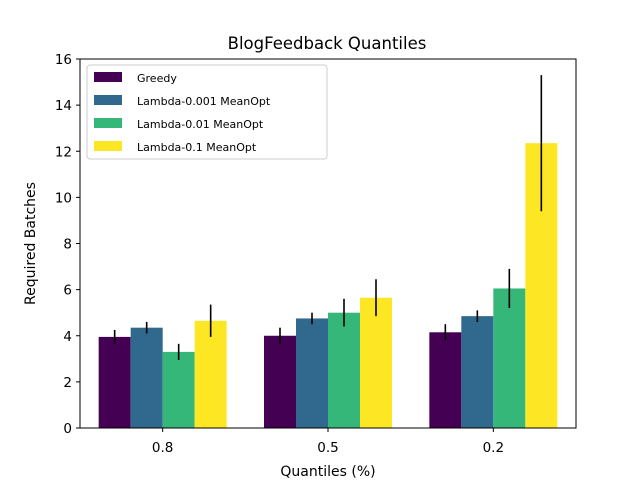 This screenshot has height=480, width=640. Describe the element at coordinates (327, 448) in the screenshot. I see `x-tick-label: 0.5` at that location.